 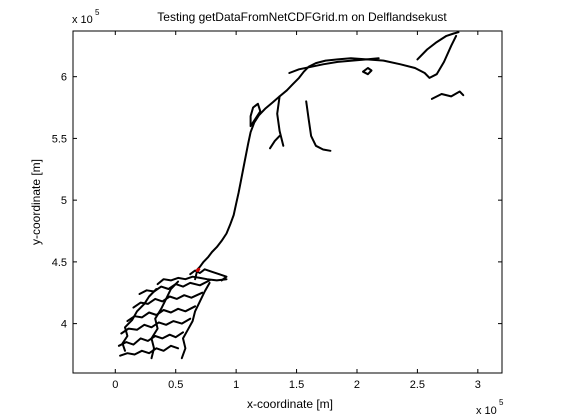 I want to click on x-axis-exponent: x 10 5, so click(x=490, y=407).